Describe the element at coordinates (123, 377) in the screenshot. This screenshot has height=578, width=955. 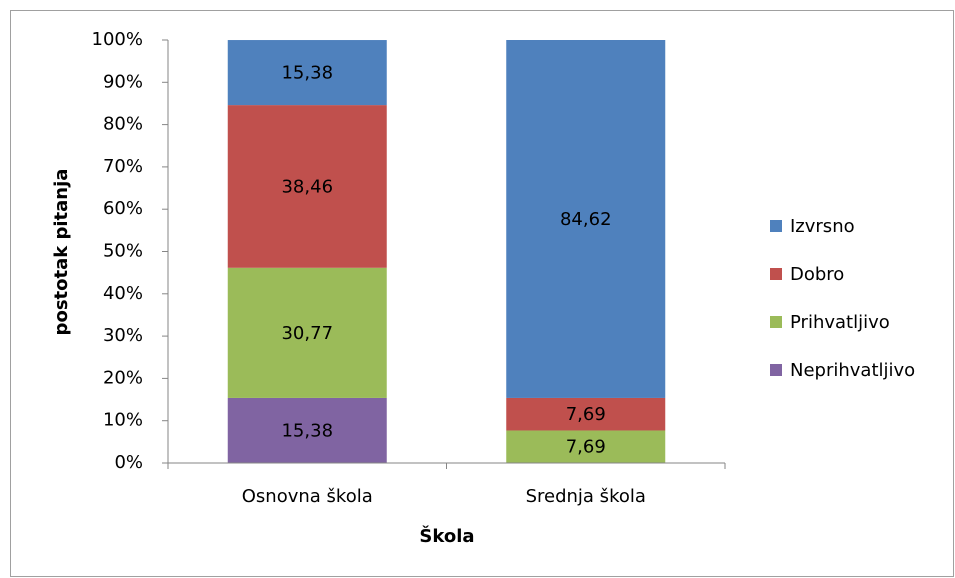
I see `y-tick-label: 20%` at that location.